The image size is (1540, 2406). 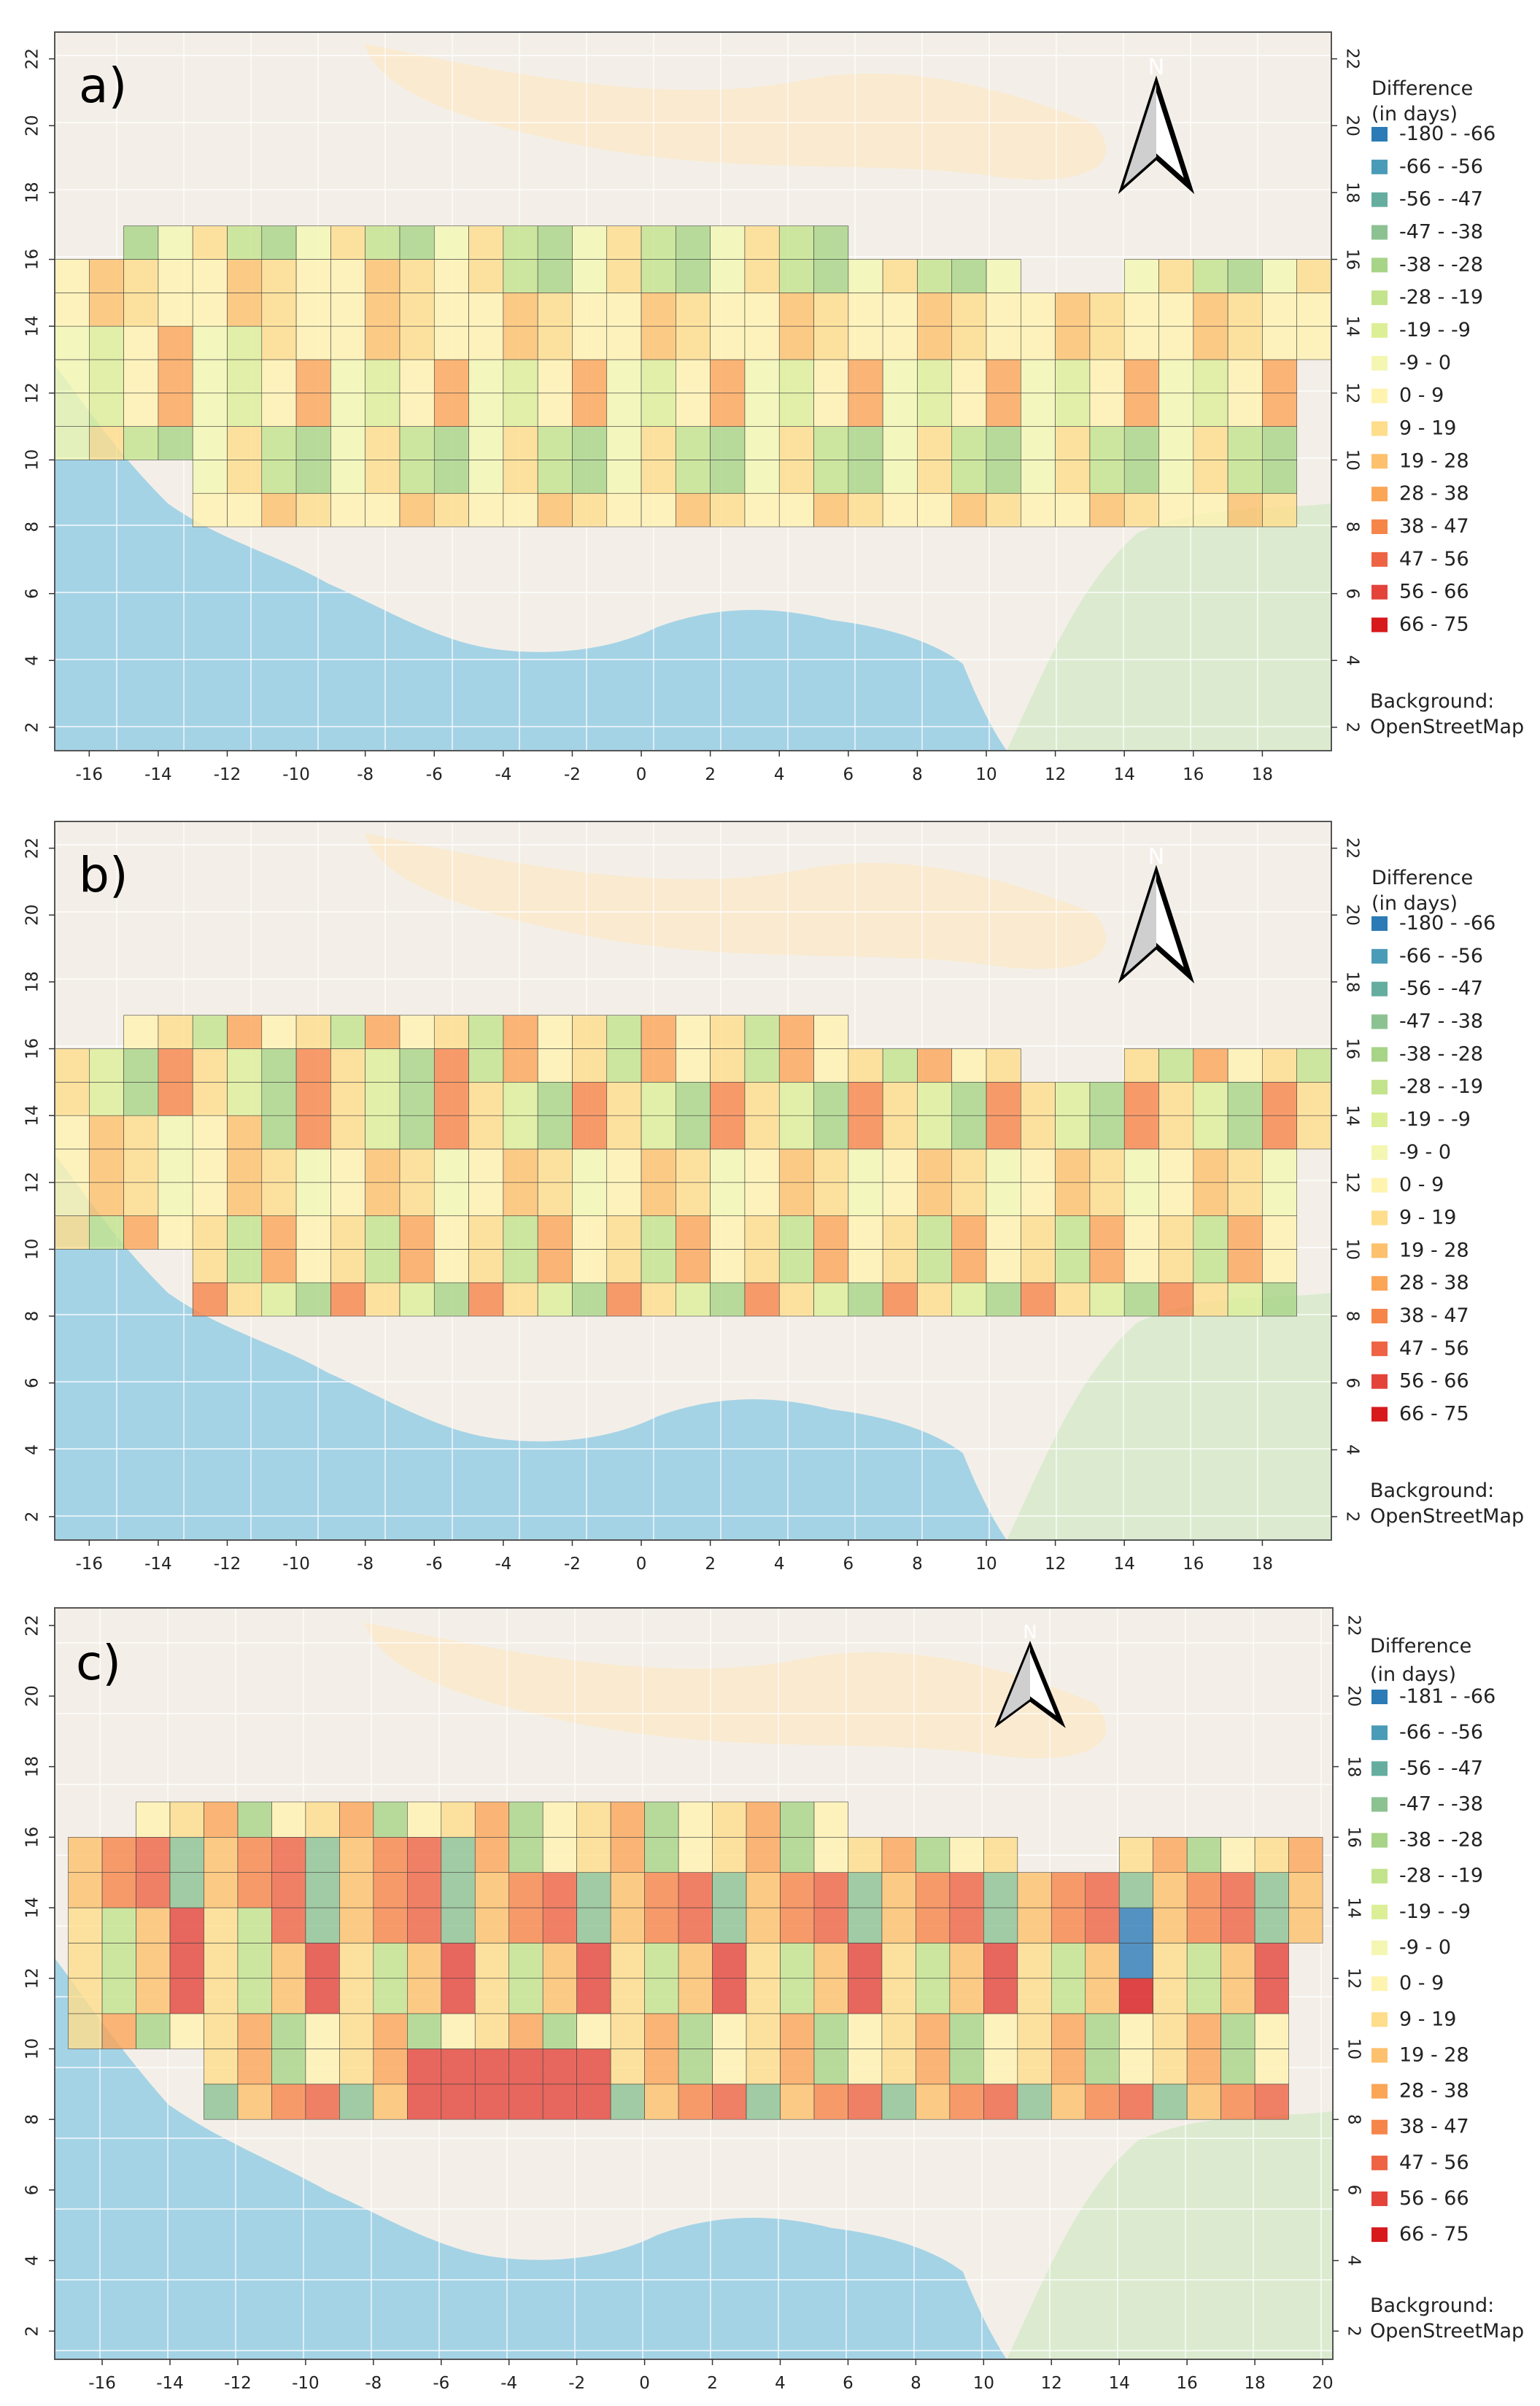 What do you see at coordinates (1352, 1115) in the screenshot?
I see `y-tick-label-right: 14` at bounding box center [1352, 1115].